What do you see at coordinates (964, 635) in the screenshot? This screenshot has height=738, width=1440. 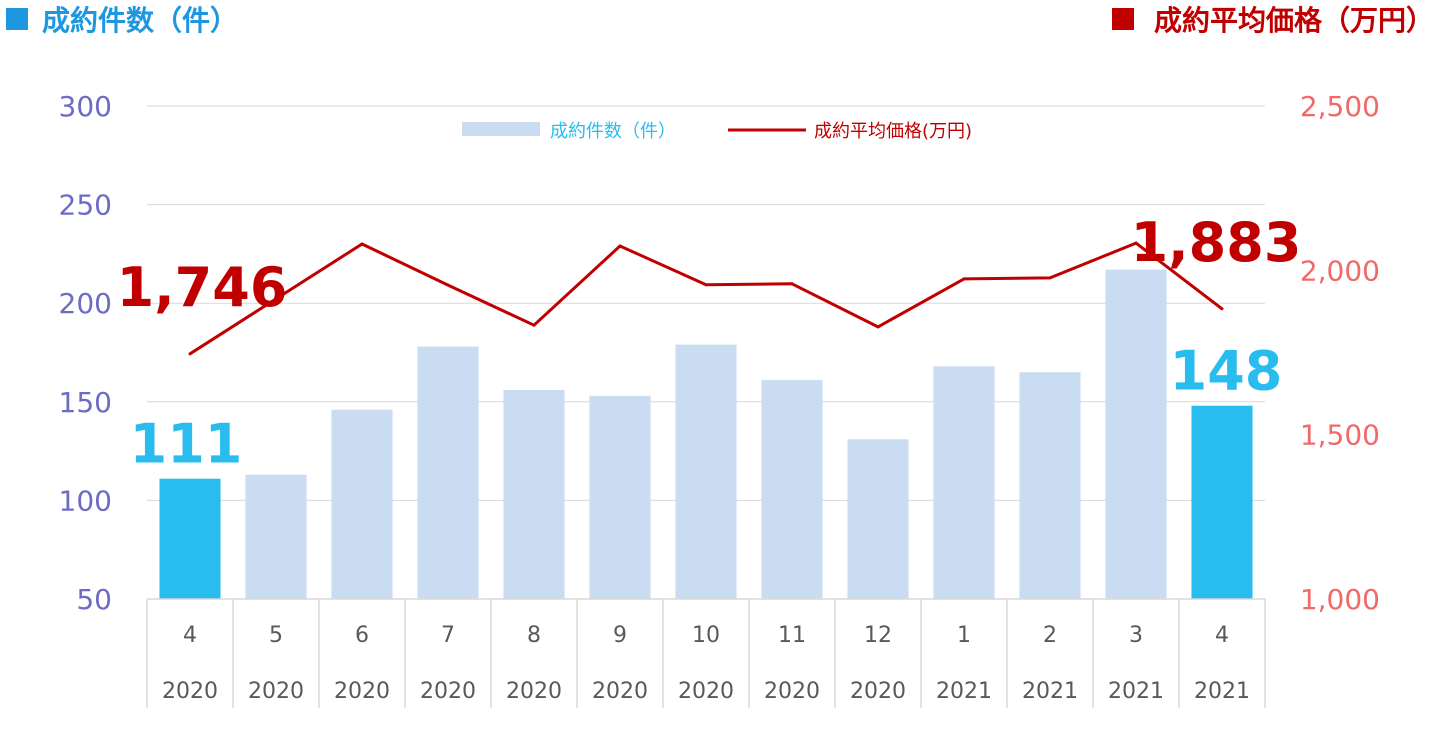 I see `month-label: 1` at bounding box center [964, 635].